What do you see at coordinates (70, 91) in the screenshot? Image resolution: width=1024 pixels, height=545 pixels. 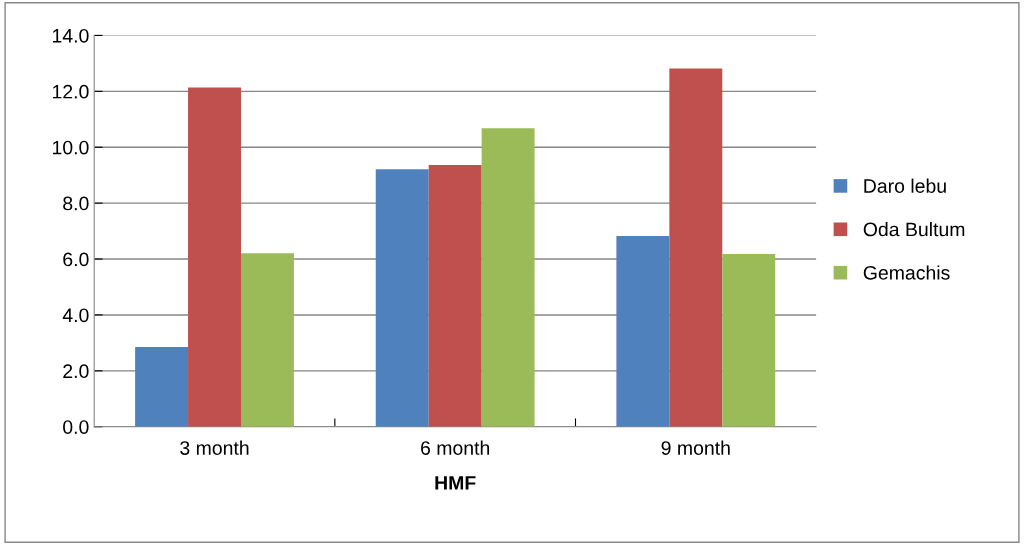 I see `y-tick-label: 12.0` at bounding box center [70, 91].